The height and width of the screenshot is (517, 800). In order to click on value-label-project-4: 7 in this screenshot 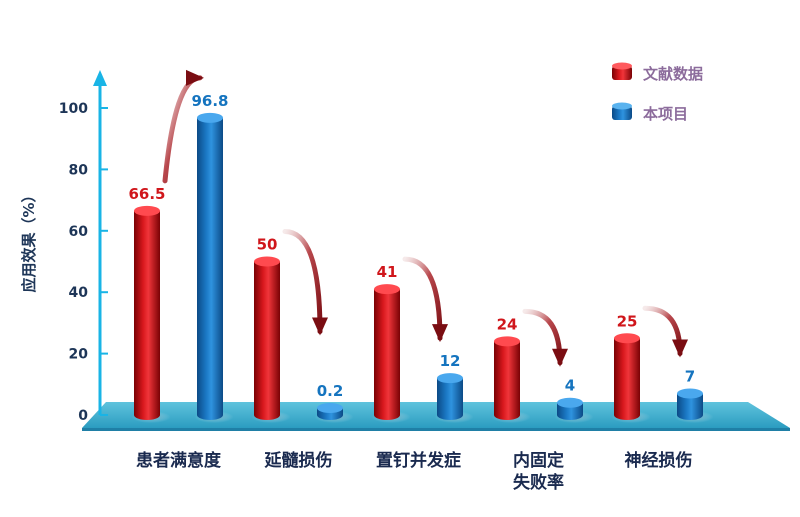, I will do `click(690, 377)`.